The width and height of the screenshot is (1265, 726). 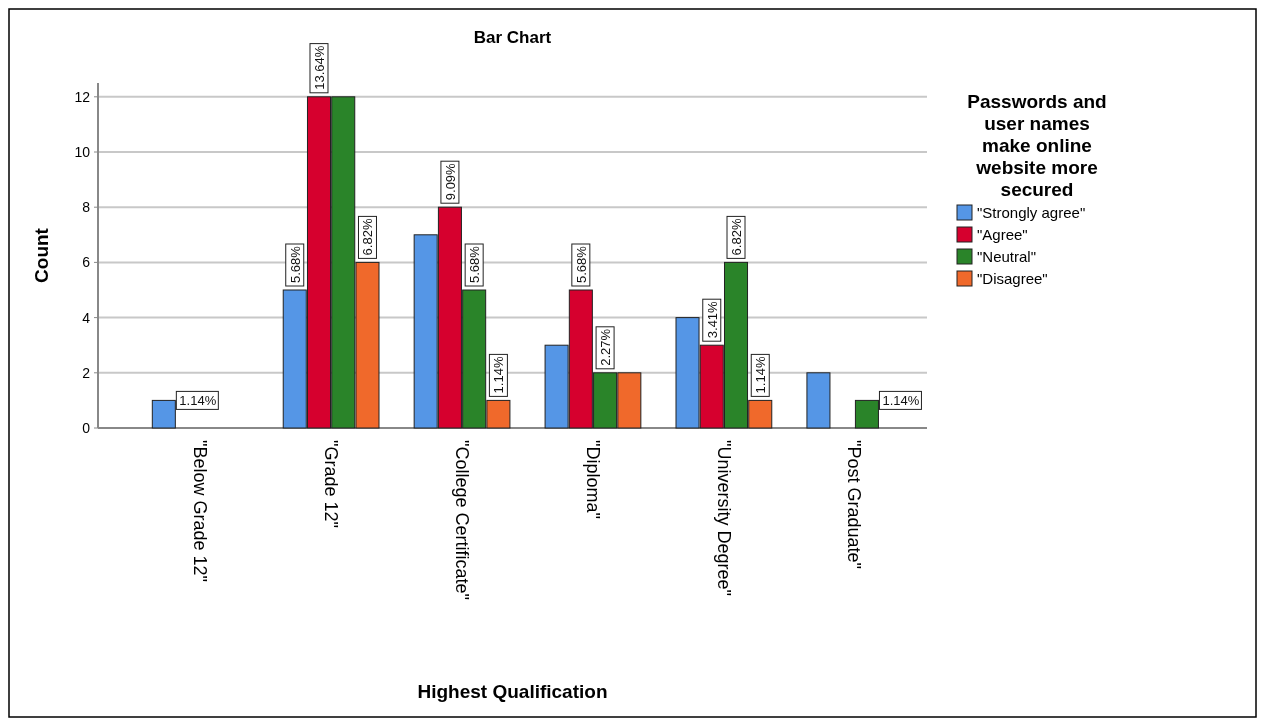 I want to click on legend-title: Passwords and user names make online website more secured, so click(x=1037, y=145).